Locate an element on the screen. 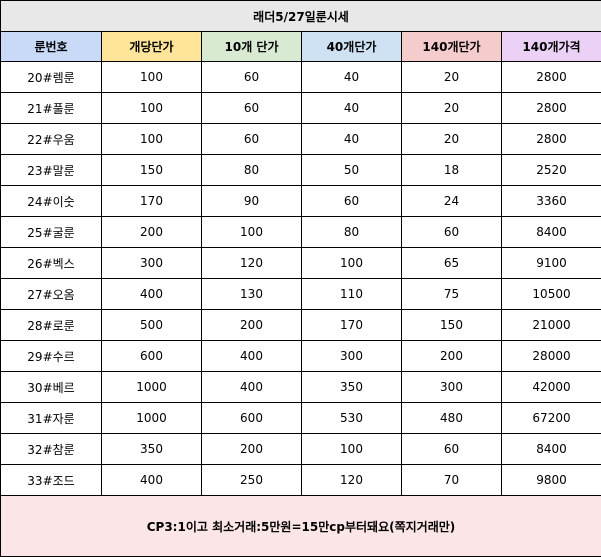 The image size is (601, 557). total-140-cell: 9100 is located at coordinates (551, 263).